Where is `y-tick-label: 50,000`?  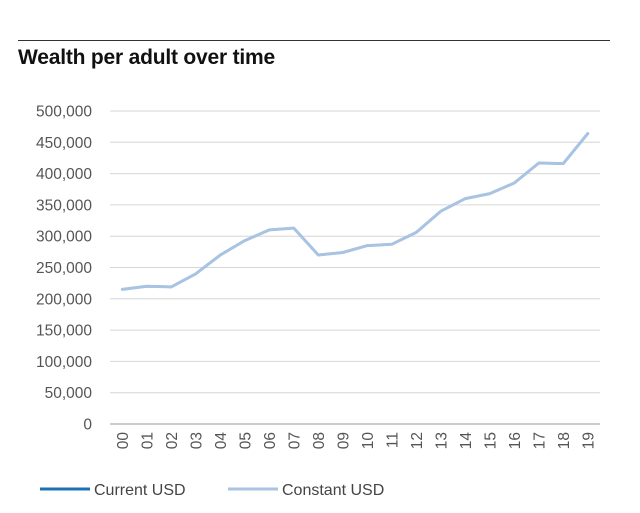
y-tick-label: 50,000 is located at coordinates (69, 393).